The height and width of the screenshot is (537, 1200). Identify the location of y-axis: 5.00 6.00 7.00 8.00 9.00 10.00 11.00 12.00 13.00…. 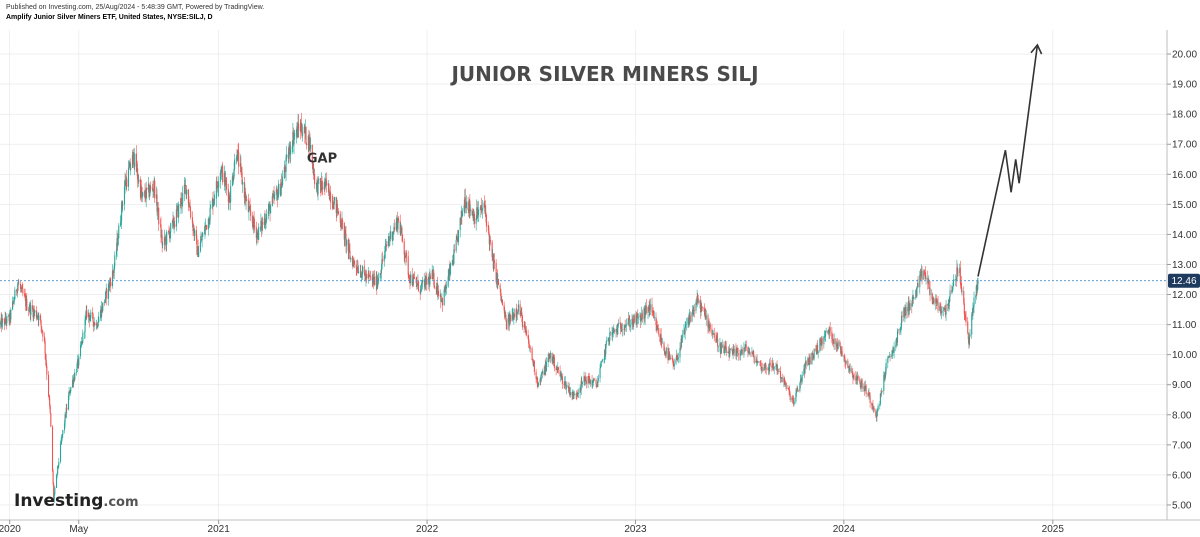
(1182, 280).